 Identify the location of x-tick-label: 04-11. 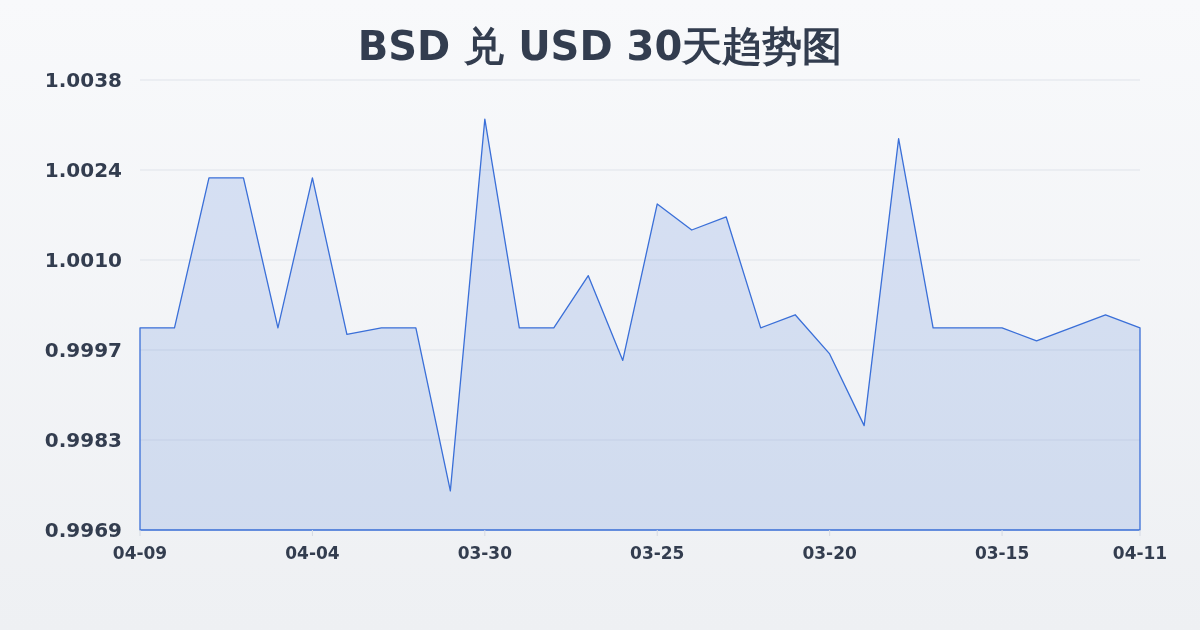
(1140, 553).